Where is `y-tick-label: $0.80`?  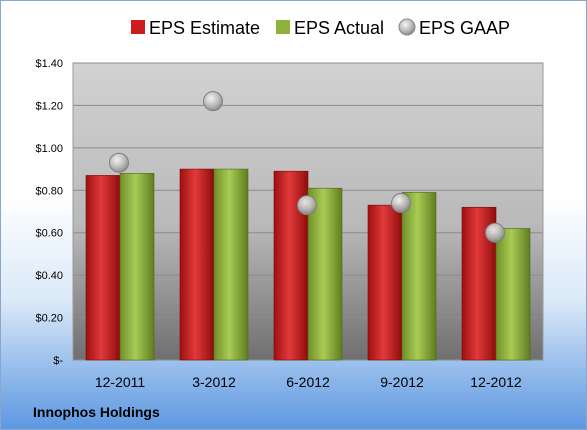
y-tick-label: $0.80 is located at coordinates (49, 191).